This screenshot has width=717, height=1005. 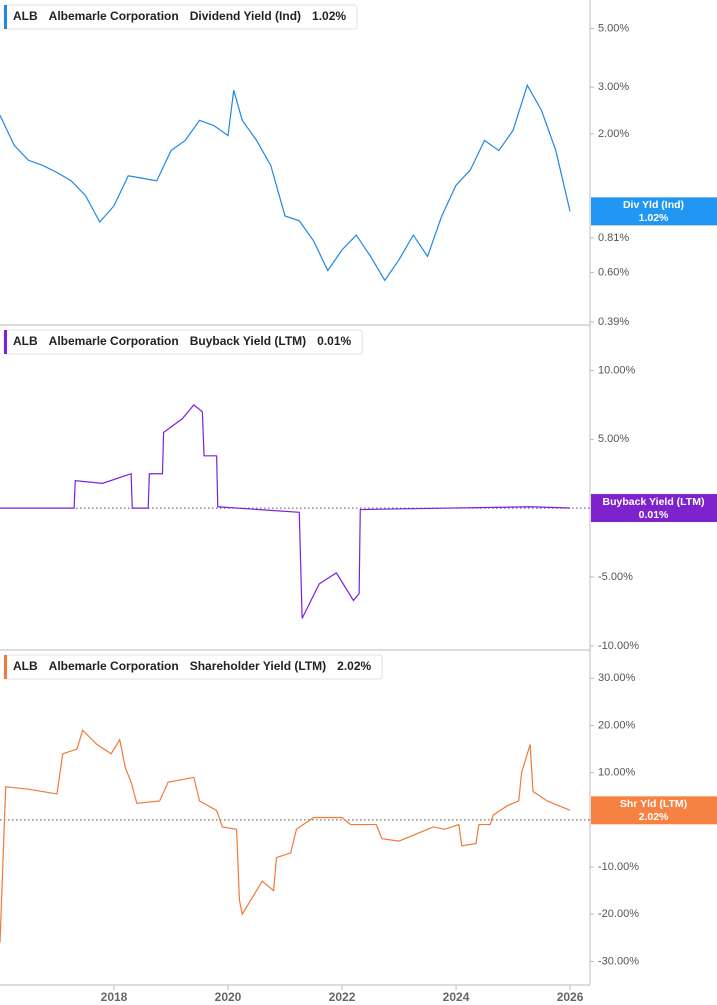 What do you see at coordinates (334, 341) in the screenshot?
I see `legend-value: 0.01%` at bounding box center [334, 341].